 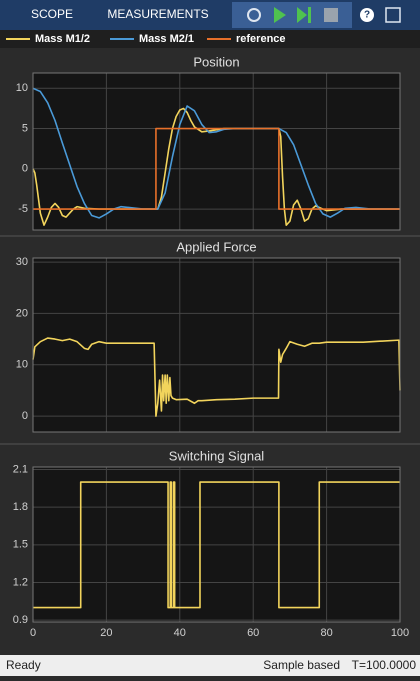 I want to click on y-tick-label: 5, so click(x=25, y=128).